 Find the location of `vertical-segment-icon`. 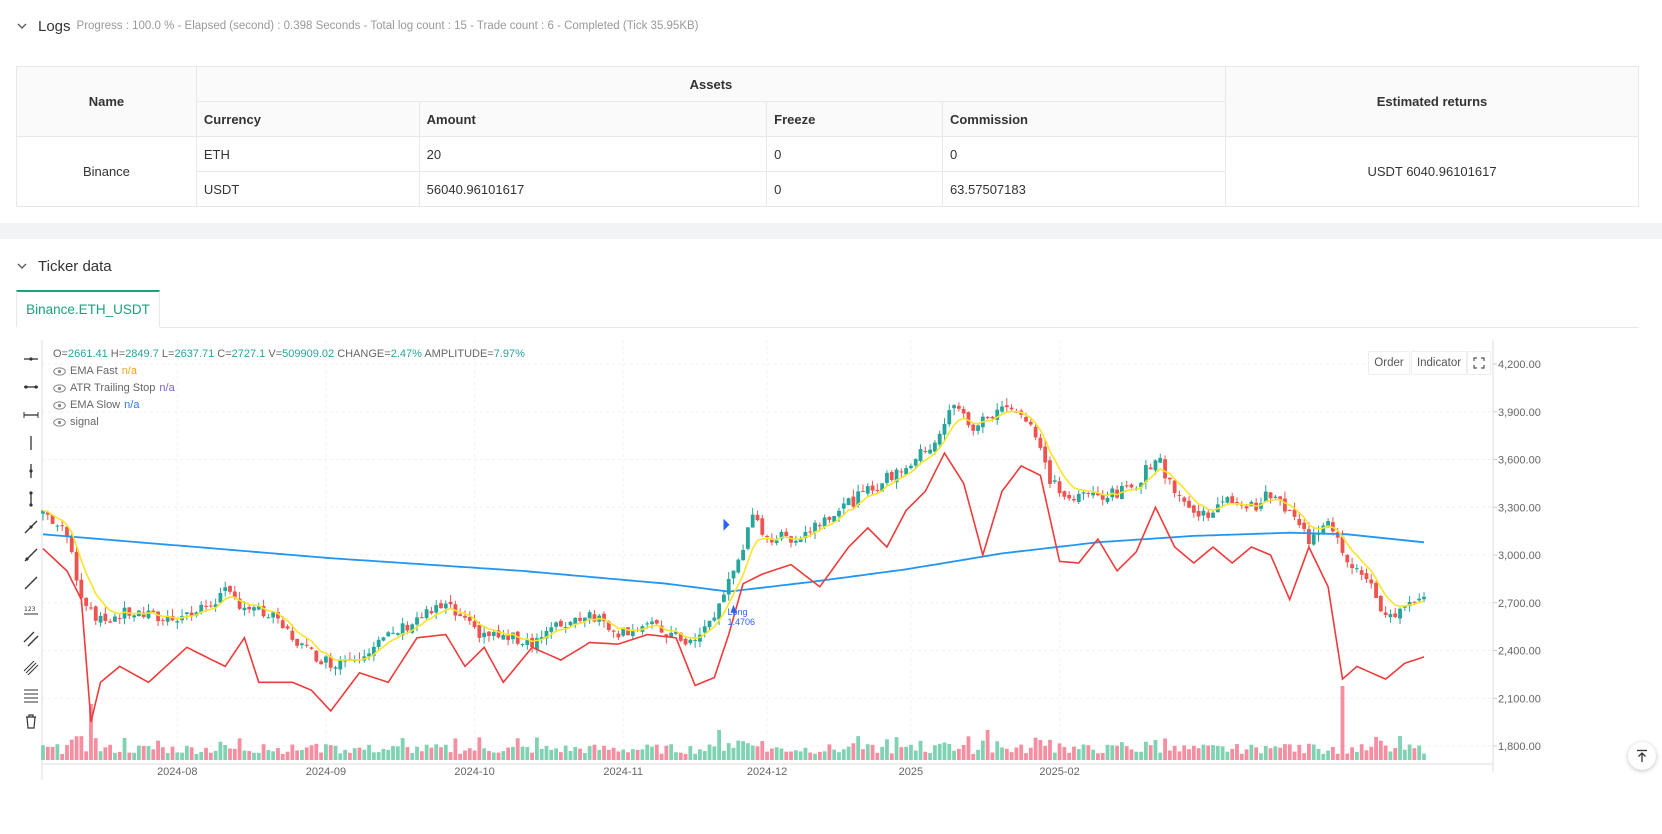

vertical-segment-icon is located at coordinates (31, 499).